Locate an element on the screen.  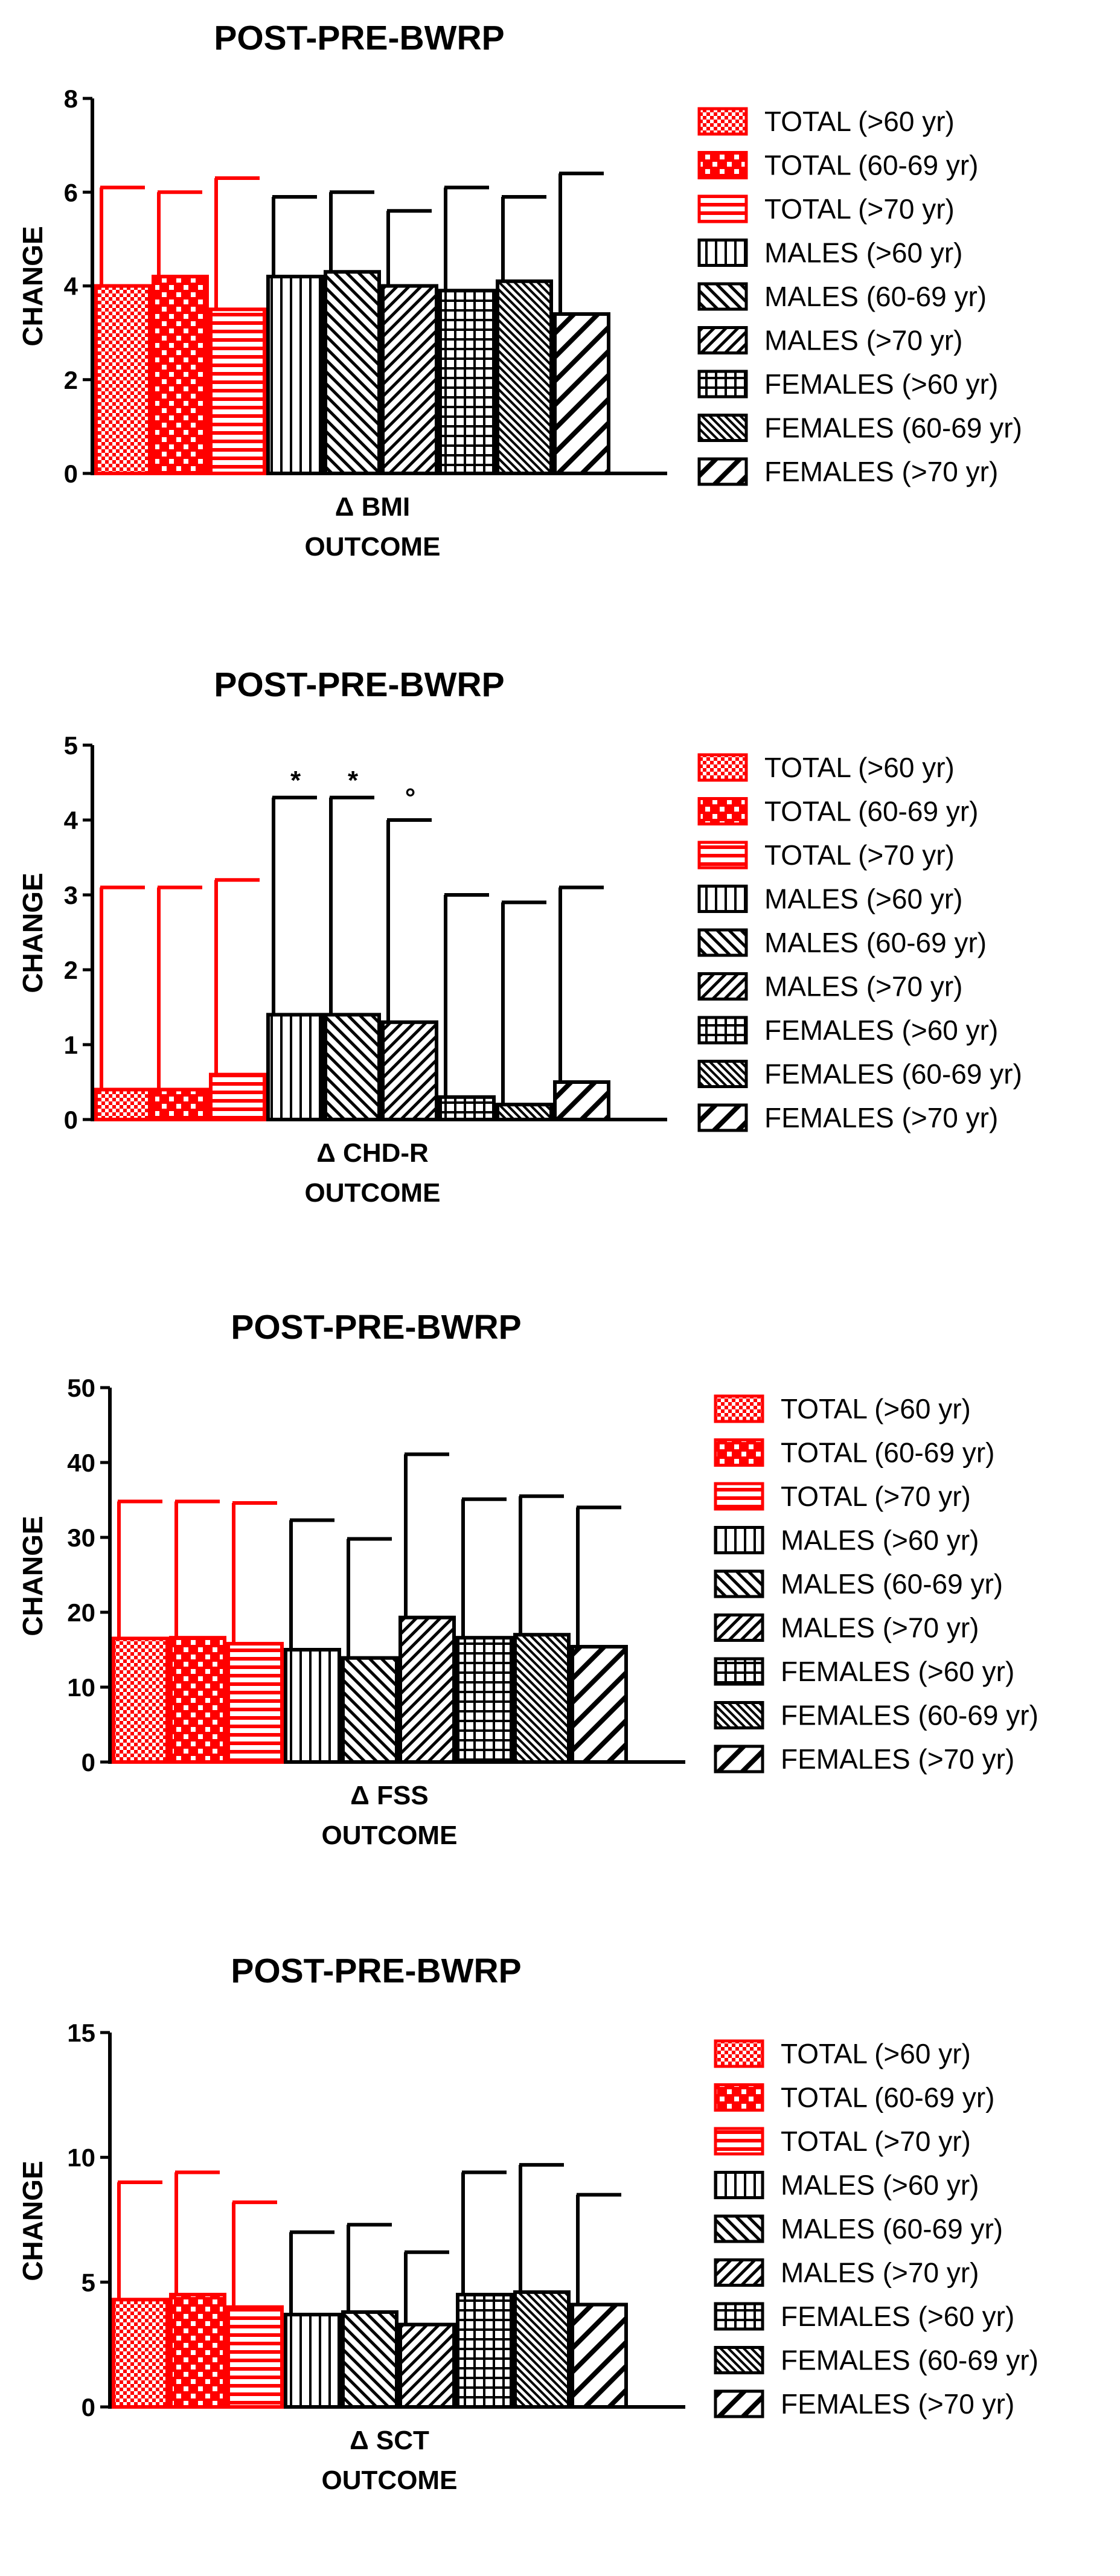
y-tick-label: 20 is located at coordinates (81, 1612).